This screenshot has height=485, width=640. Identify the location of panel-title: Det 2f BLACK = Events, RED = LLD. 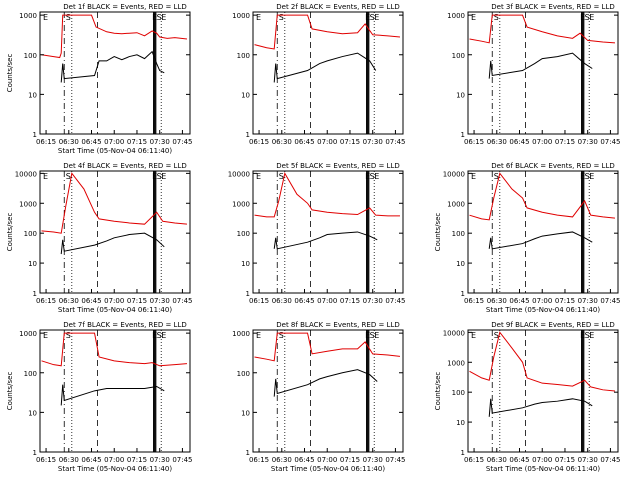
(337, 7).